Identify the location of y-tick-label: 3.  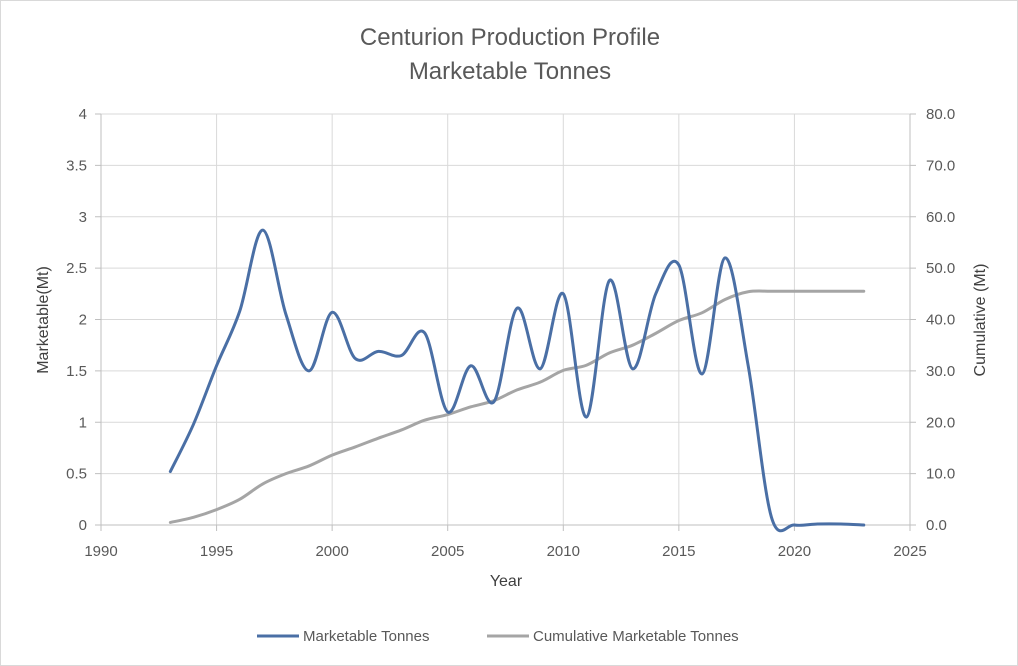
(83, 217).